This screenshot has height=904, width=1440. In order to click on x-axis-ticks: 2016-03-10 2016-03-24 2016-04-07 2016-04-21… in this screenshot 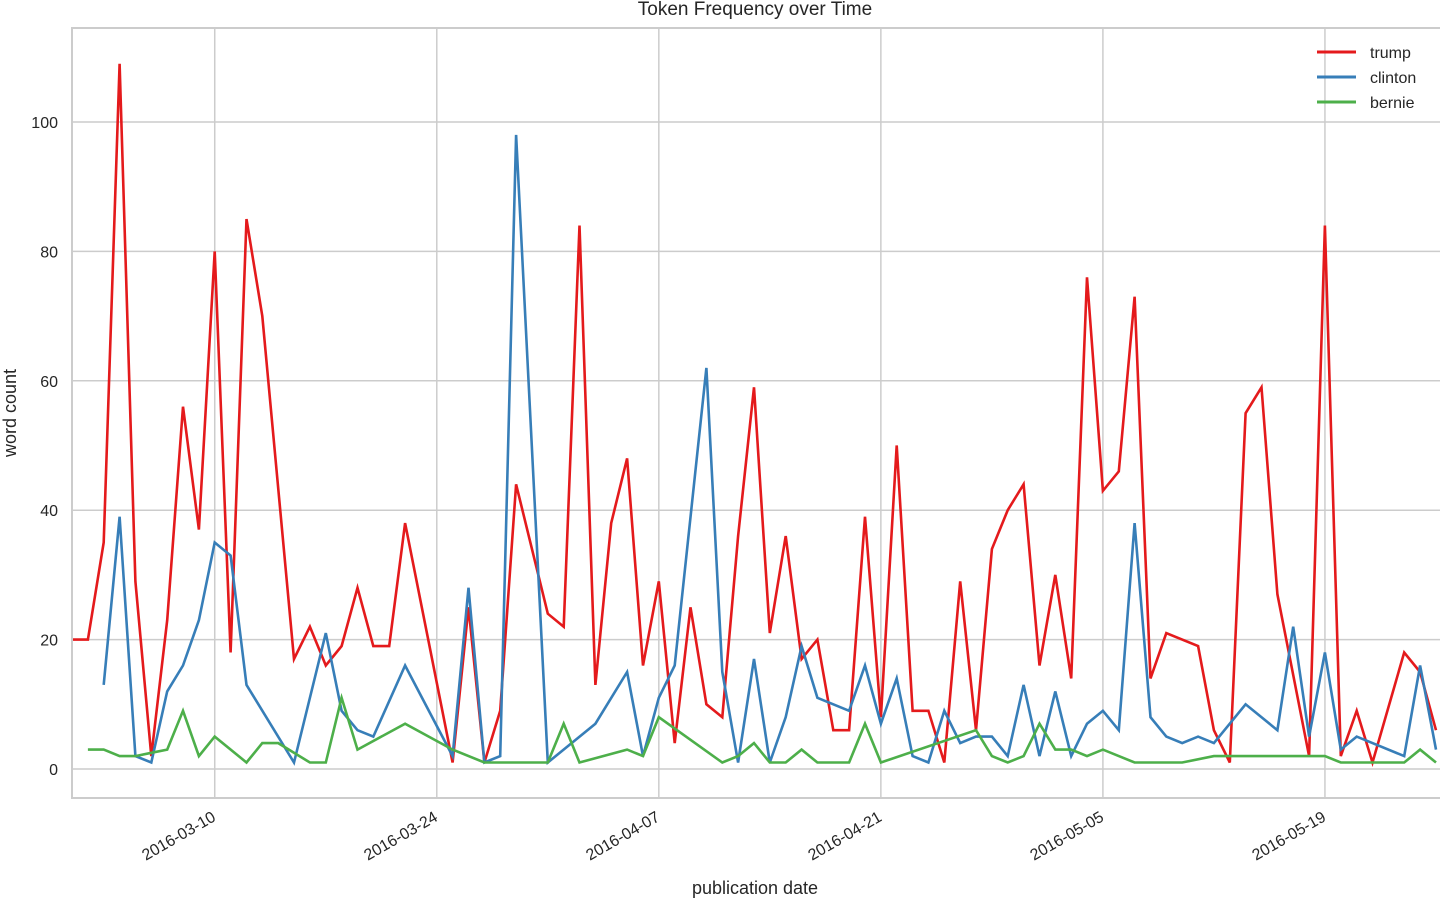, I will do `click(734, 837)`.